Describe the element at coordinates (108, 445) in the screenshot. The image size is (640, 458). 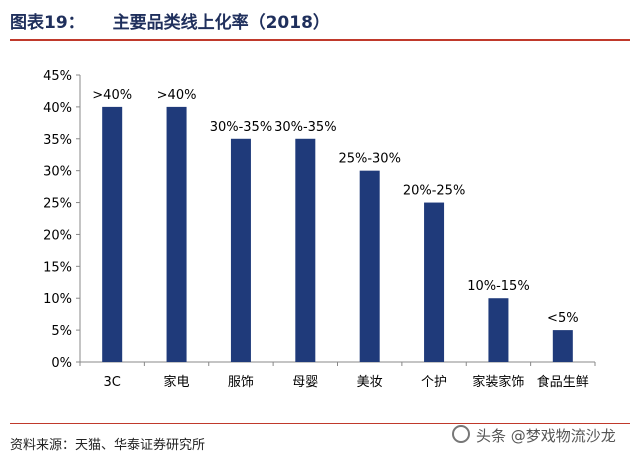
I see `source-note: 资料来源：天猫、华泰证券研究所` at that location.